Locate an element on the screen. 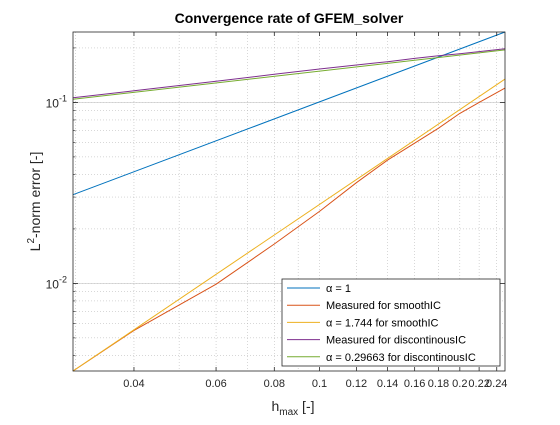  x-axis-label-main: h is located at coordinates (275, 406).